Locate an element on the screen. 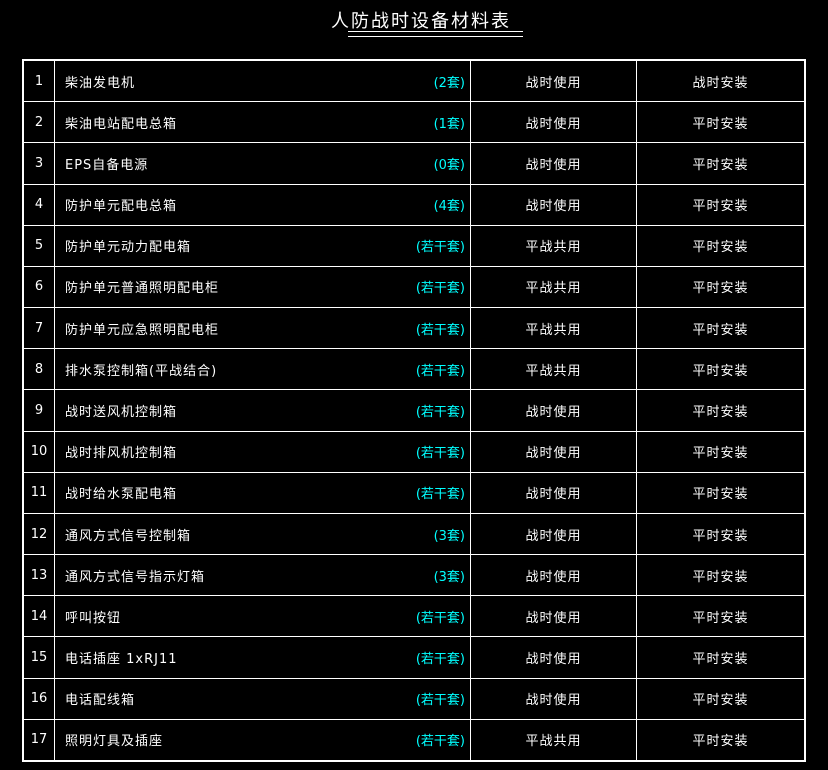  row-number: 9 is located at coordinates (39, 410).